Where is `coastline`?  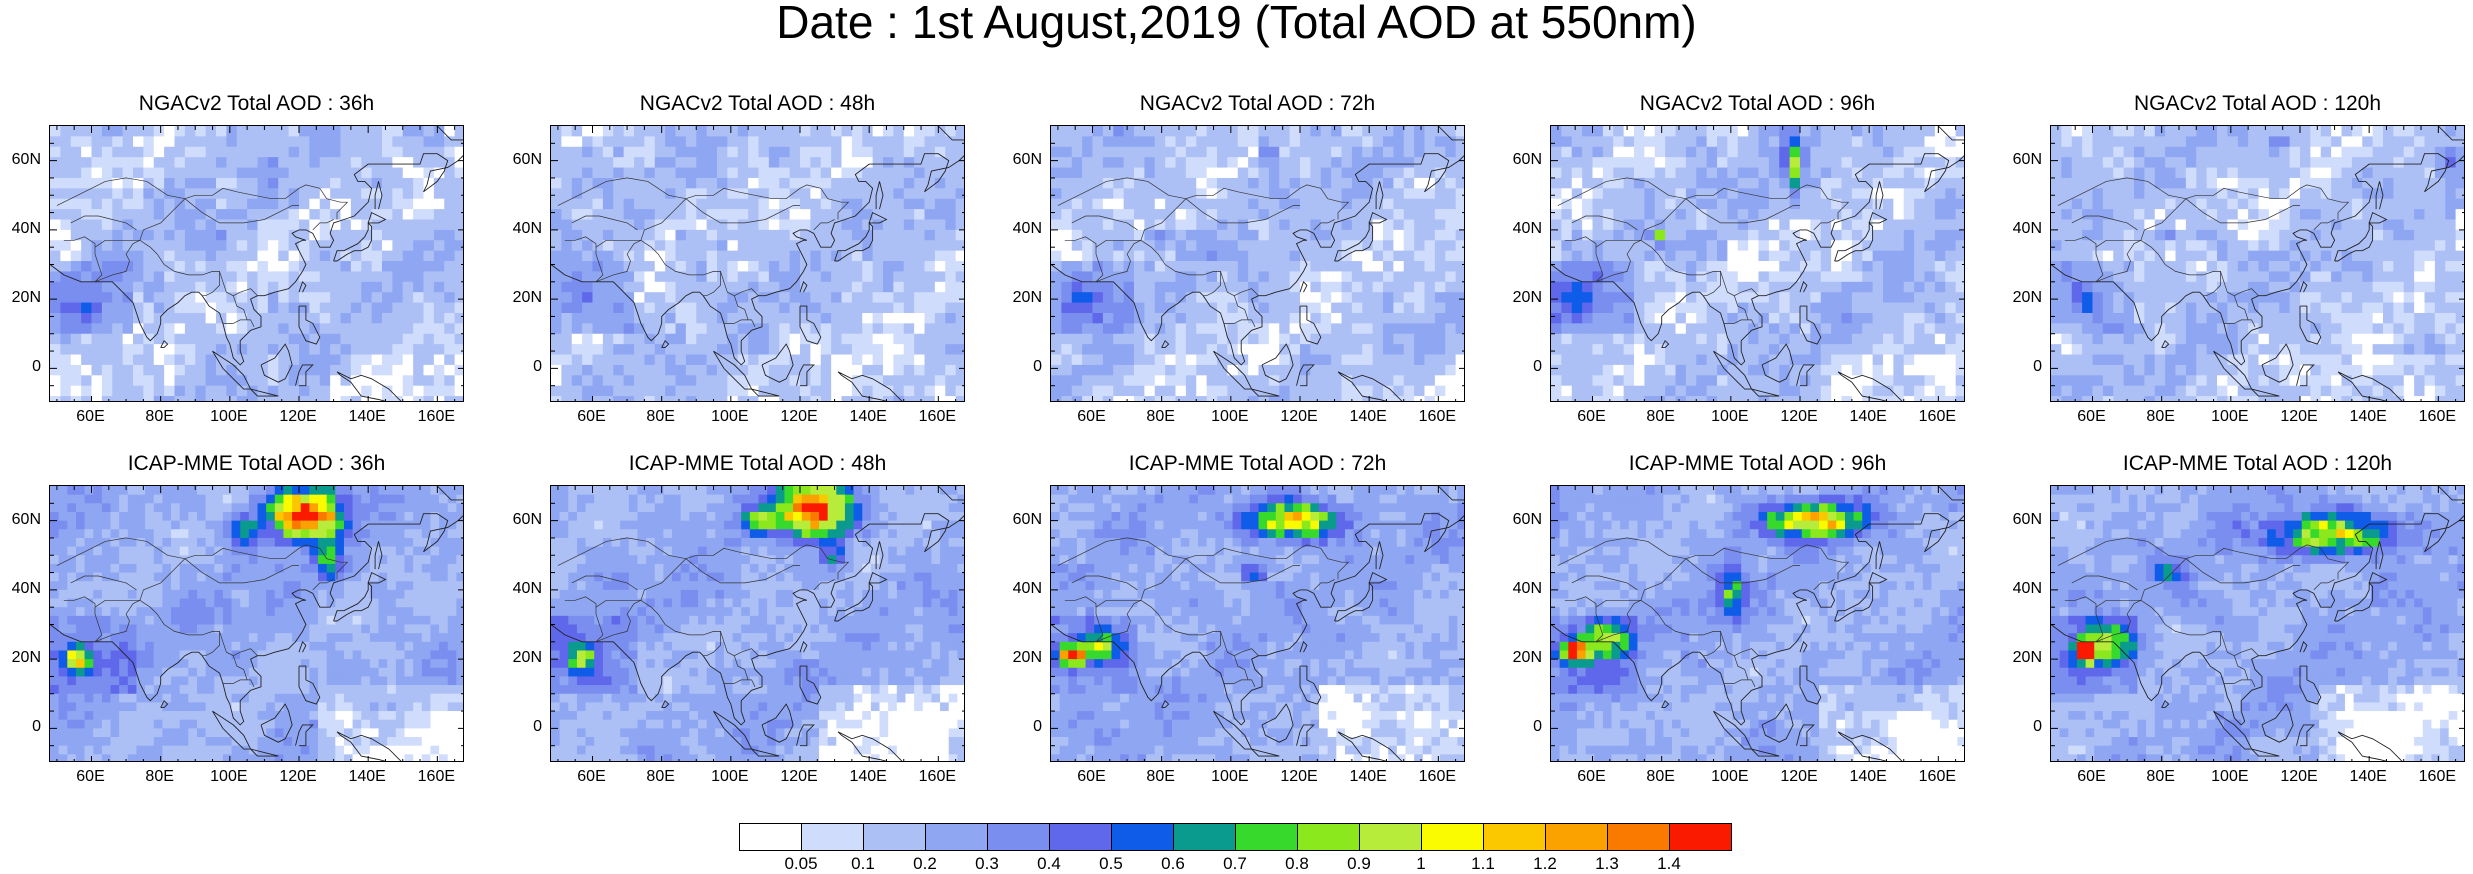 coastline is located at coordinates (449, 133).